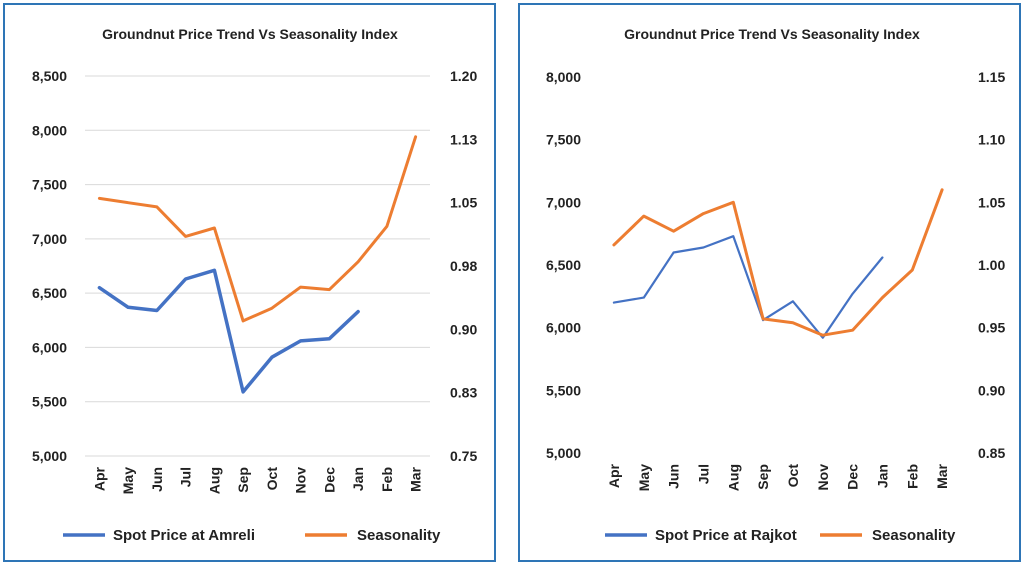 The width and height of the screenshot is (1024, 565). I want to click on y-left-tick-label: 8,500, so click(49, 76).